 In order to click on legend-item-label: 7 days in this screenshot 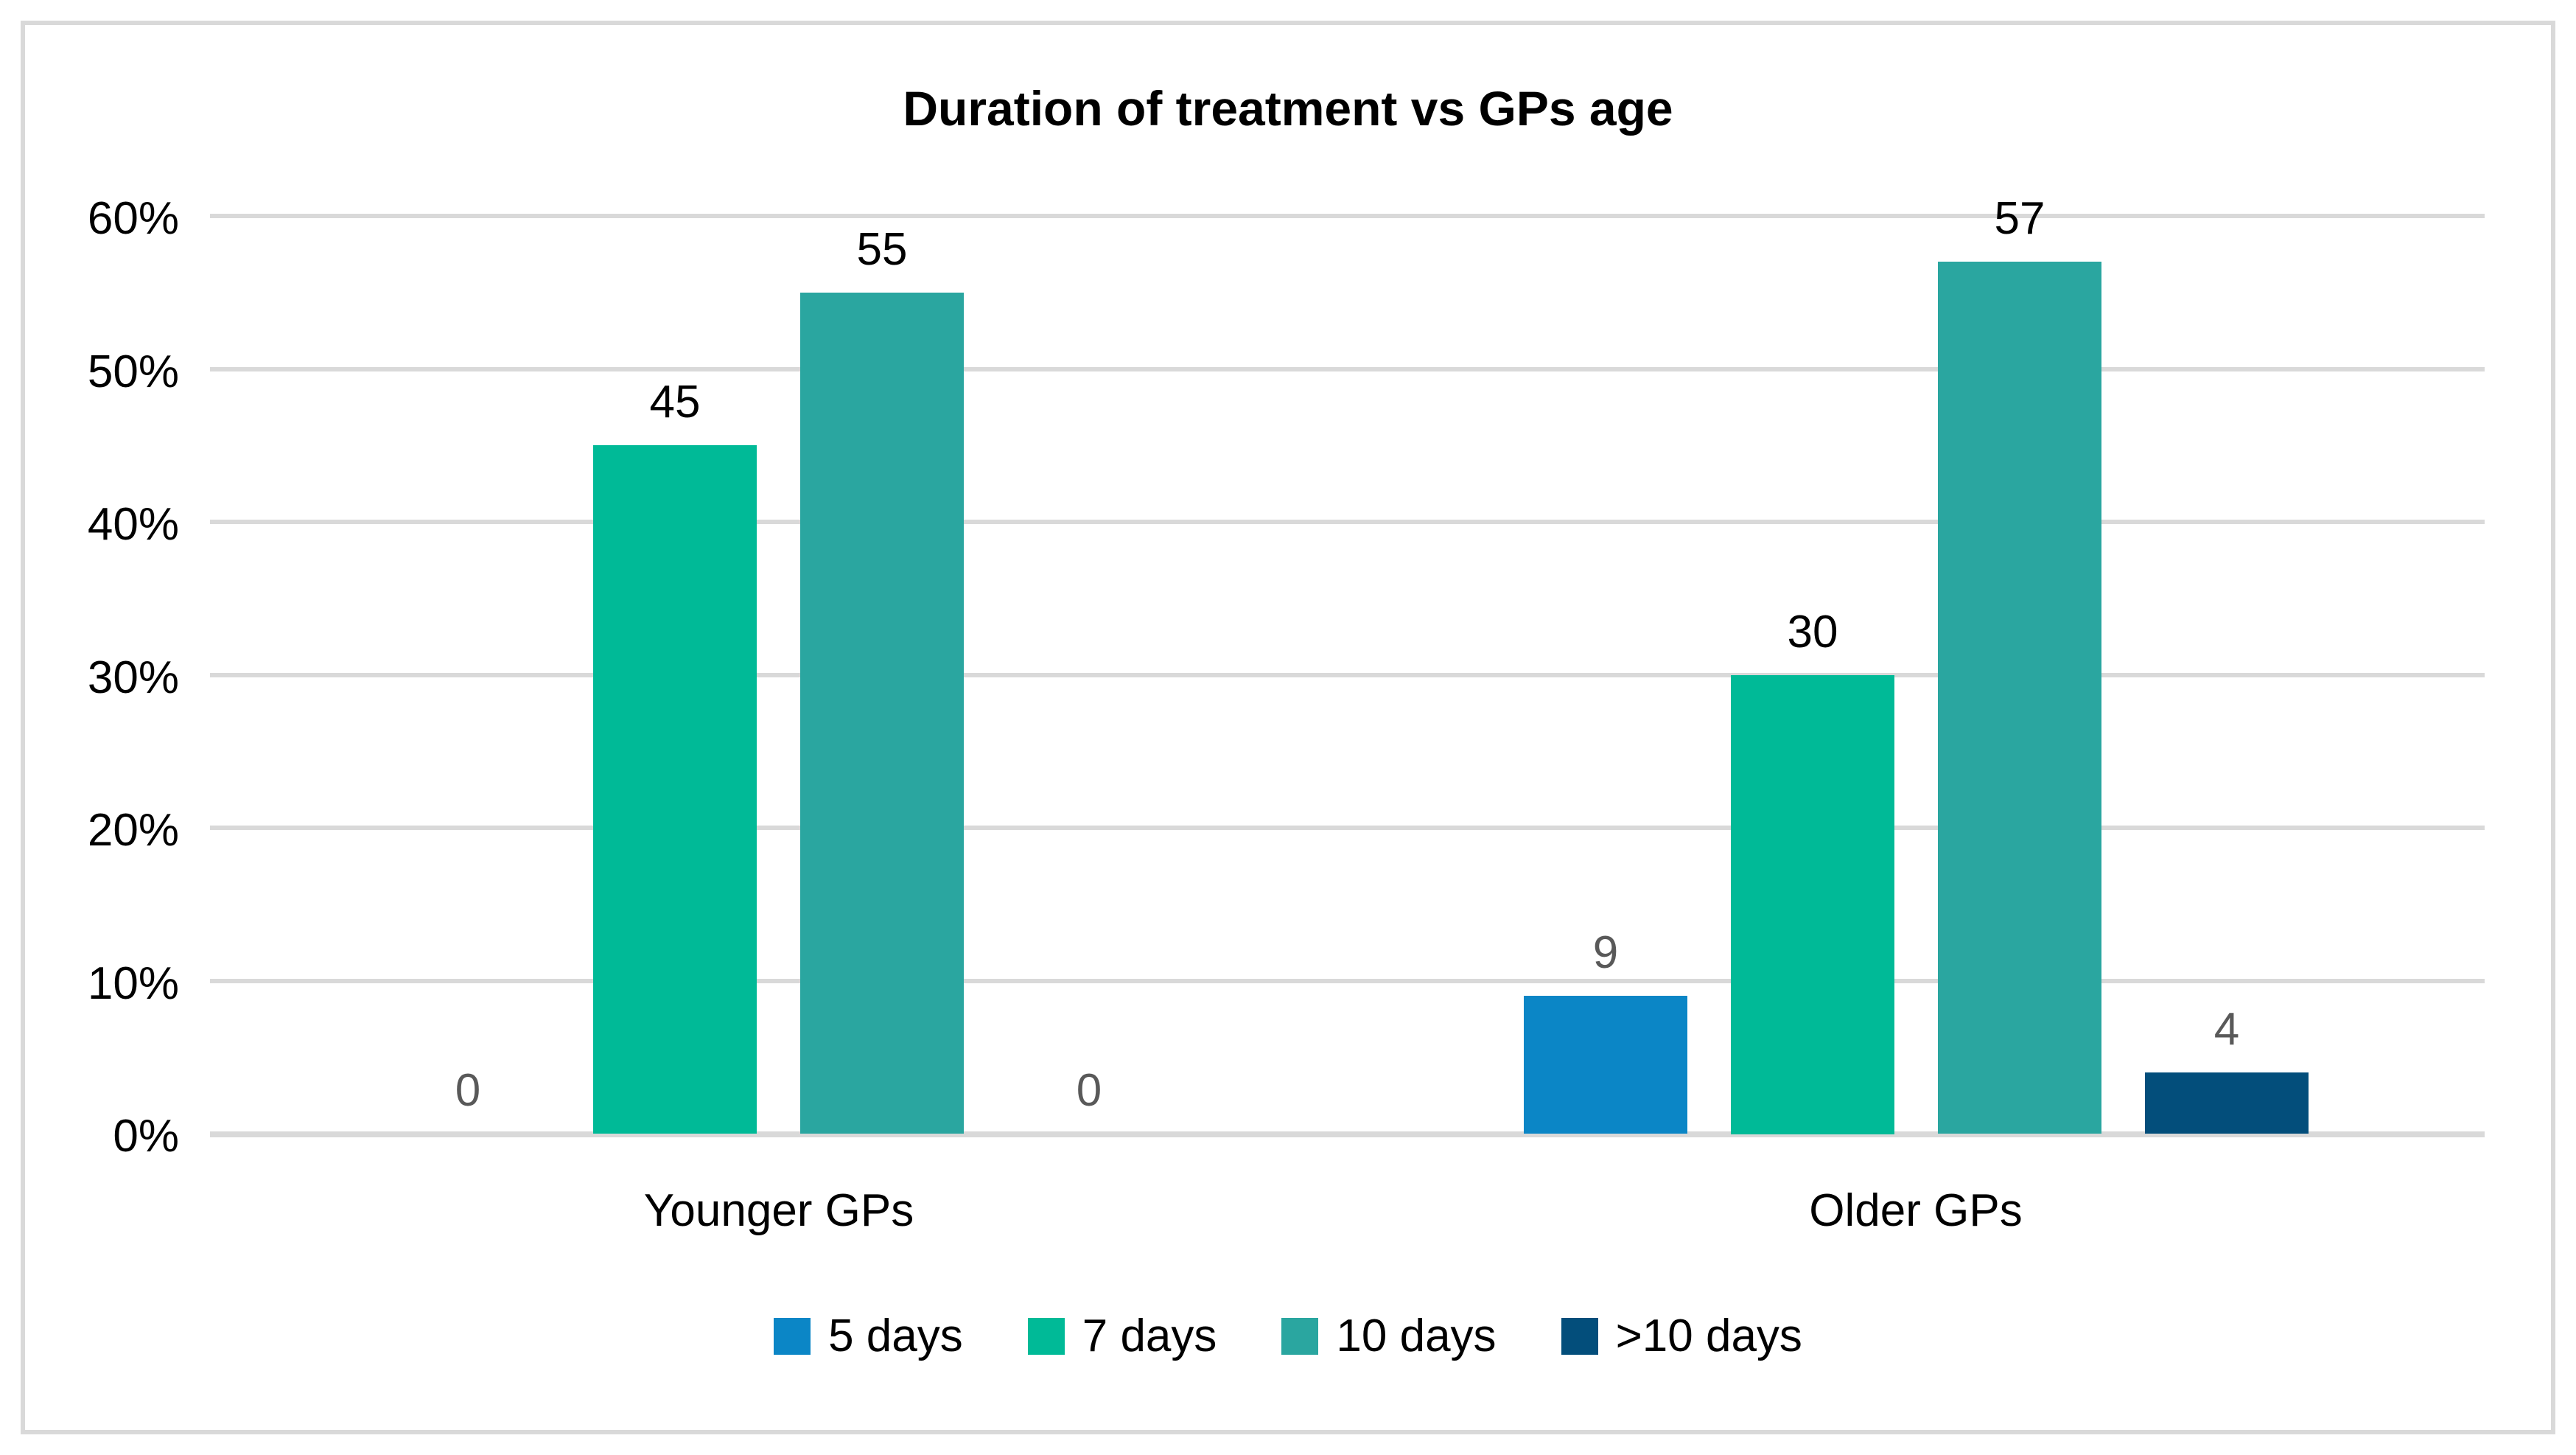, I will do `click(1149, 1336)`.